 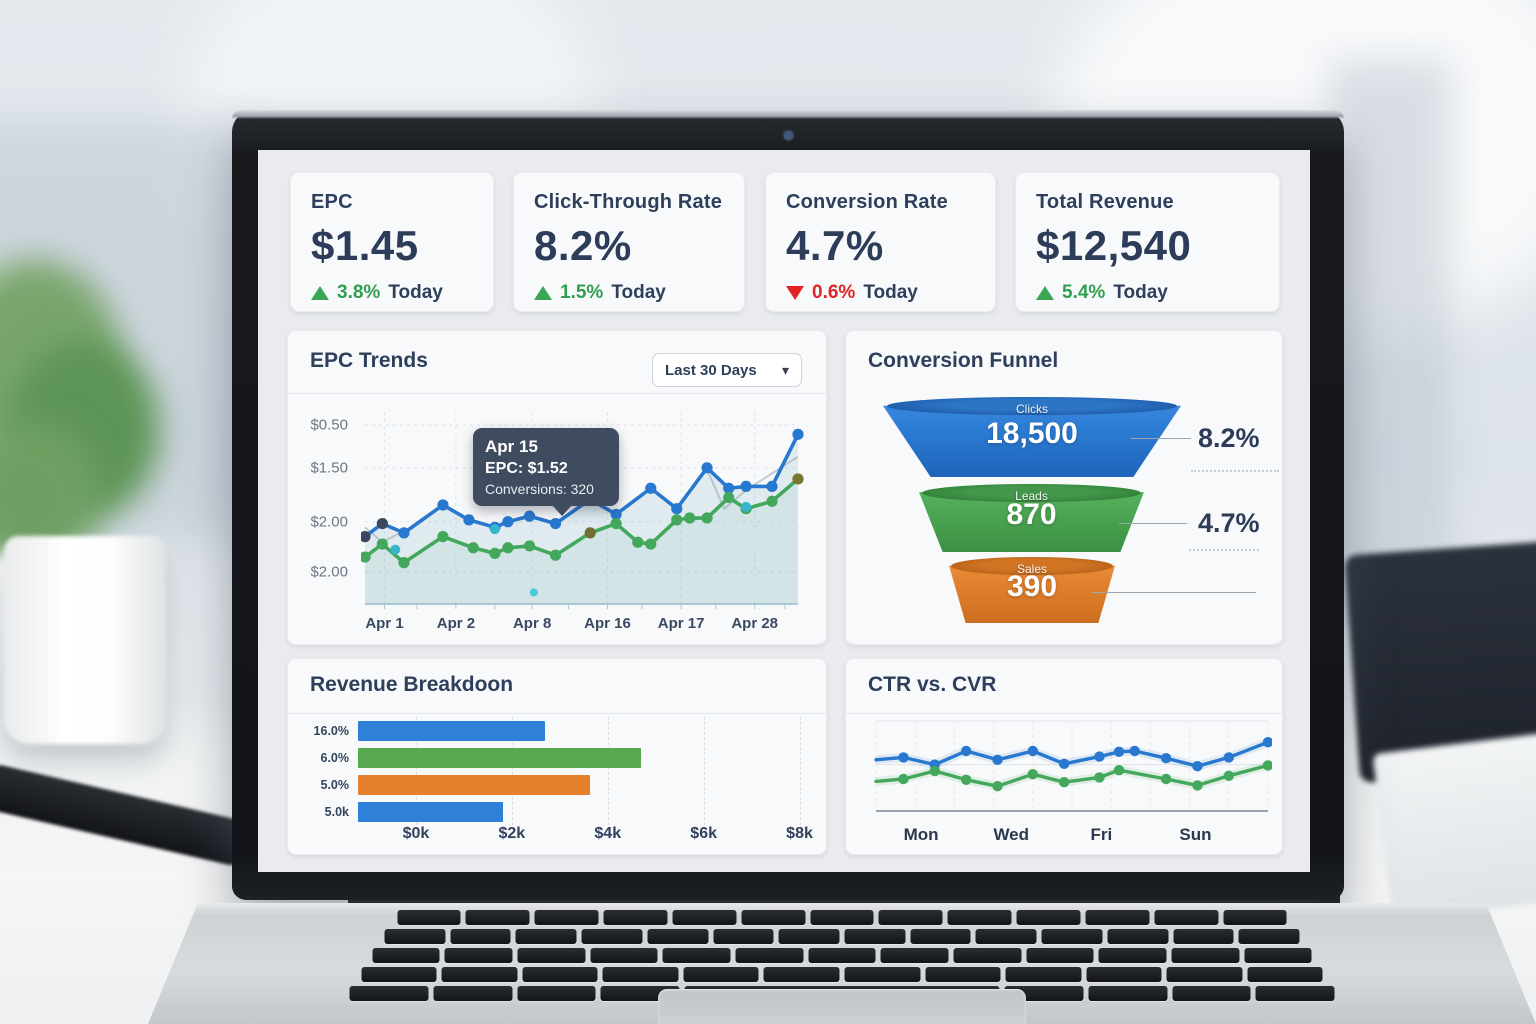 What do you see at coordinates (412, 684) in the screenshot?
I see `section-title: Revenue Breakdoon` at bounding box center [412, 684].